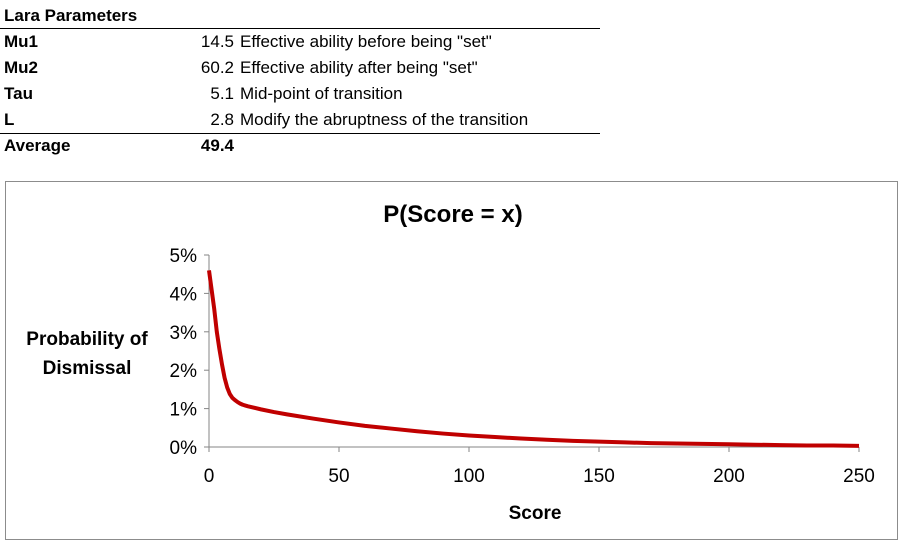 This screenshot has height=545, width=914. Describe the element at coordinates (18, 93) in the screenshot. I see `param-name: Tau` at that location.